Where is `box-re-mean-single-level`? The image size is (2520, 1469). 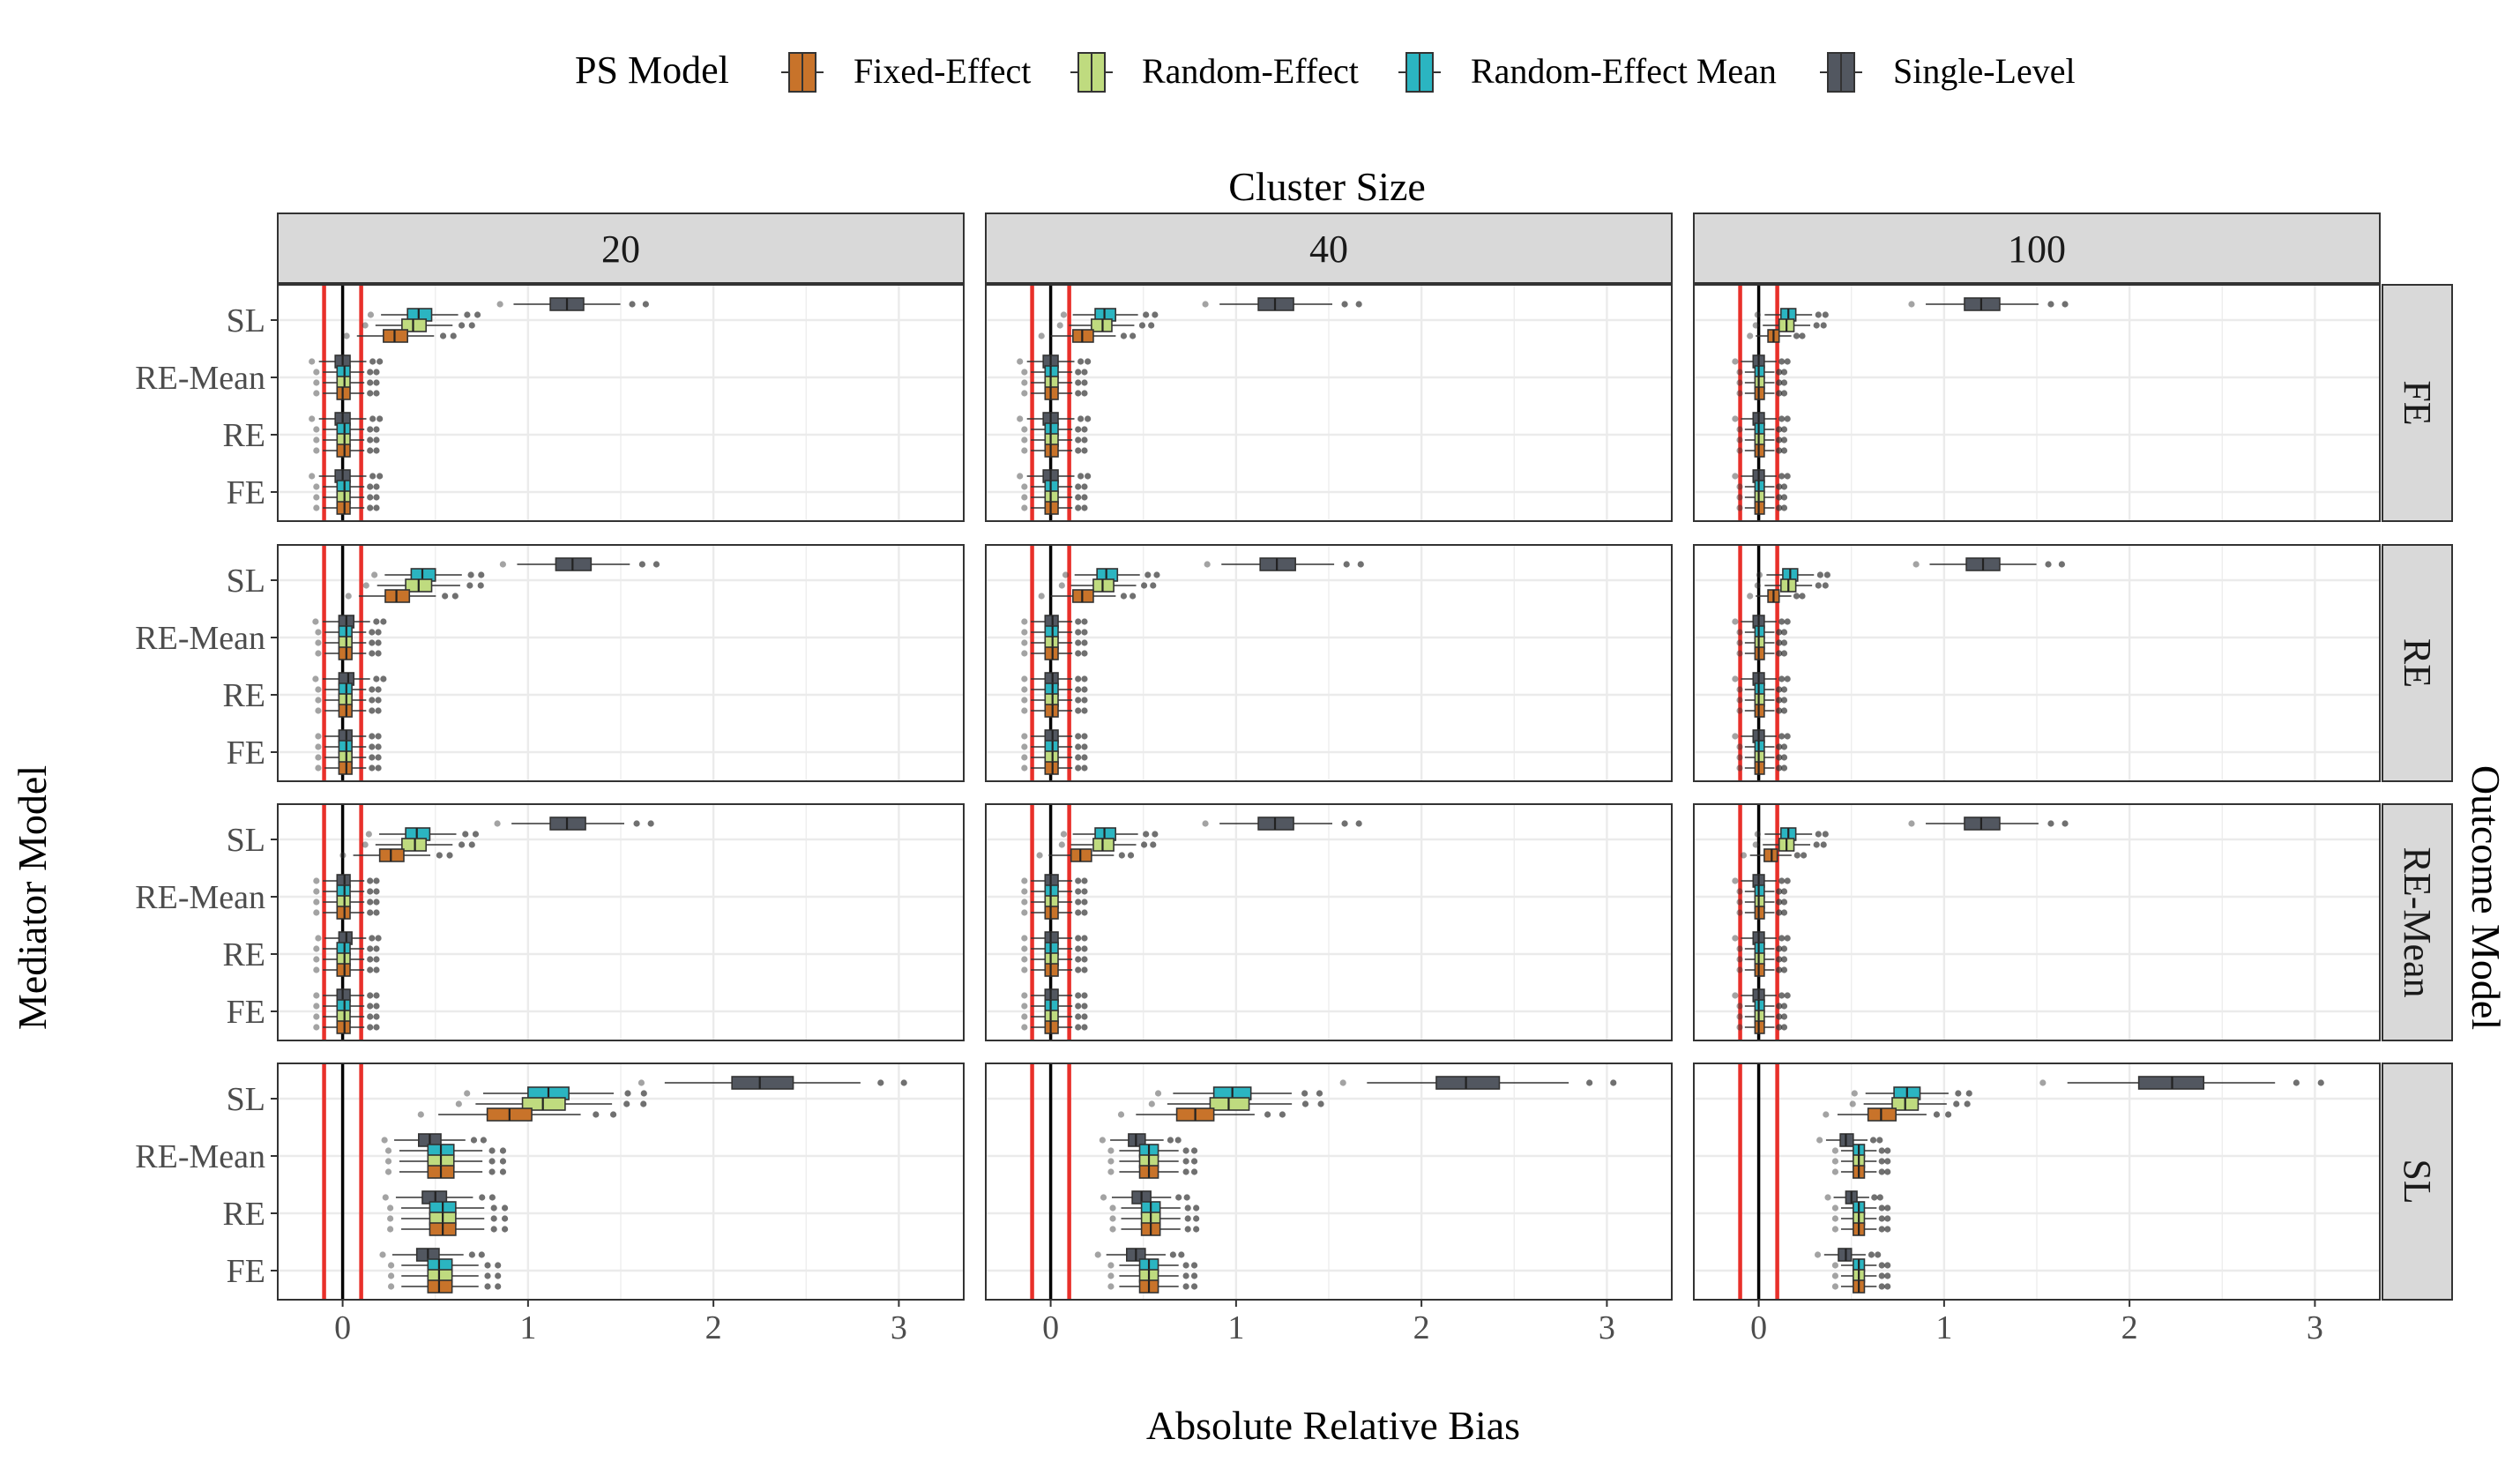
box-re-mean-single-level is located at coordinates (1054, 881).